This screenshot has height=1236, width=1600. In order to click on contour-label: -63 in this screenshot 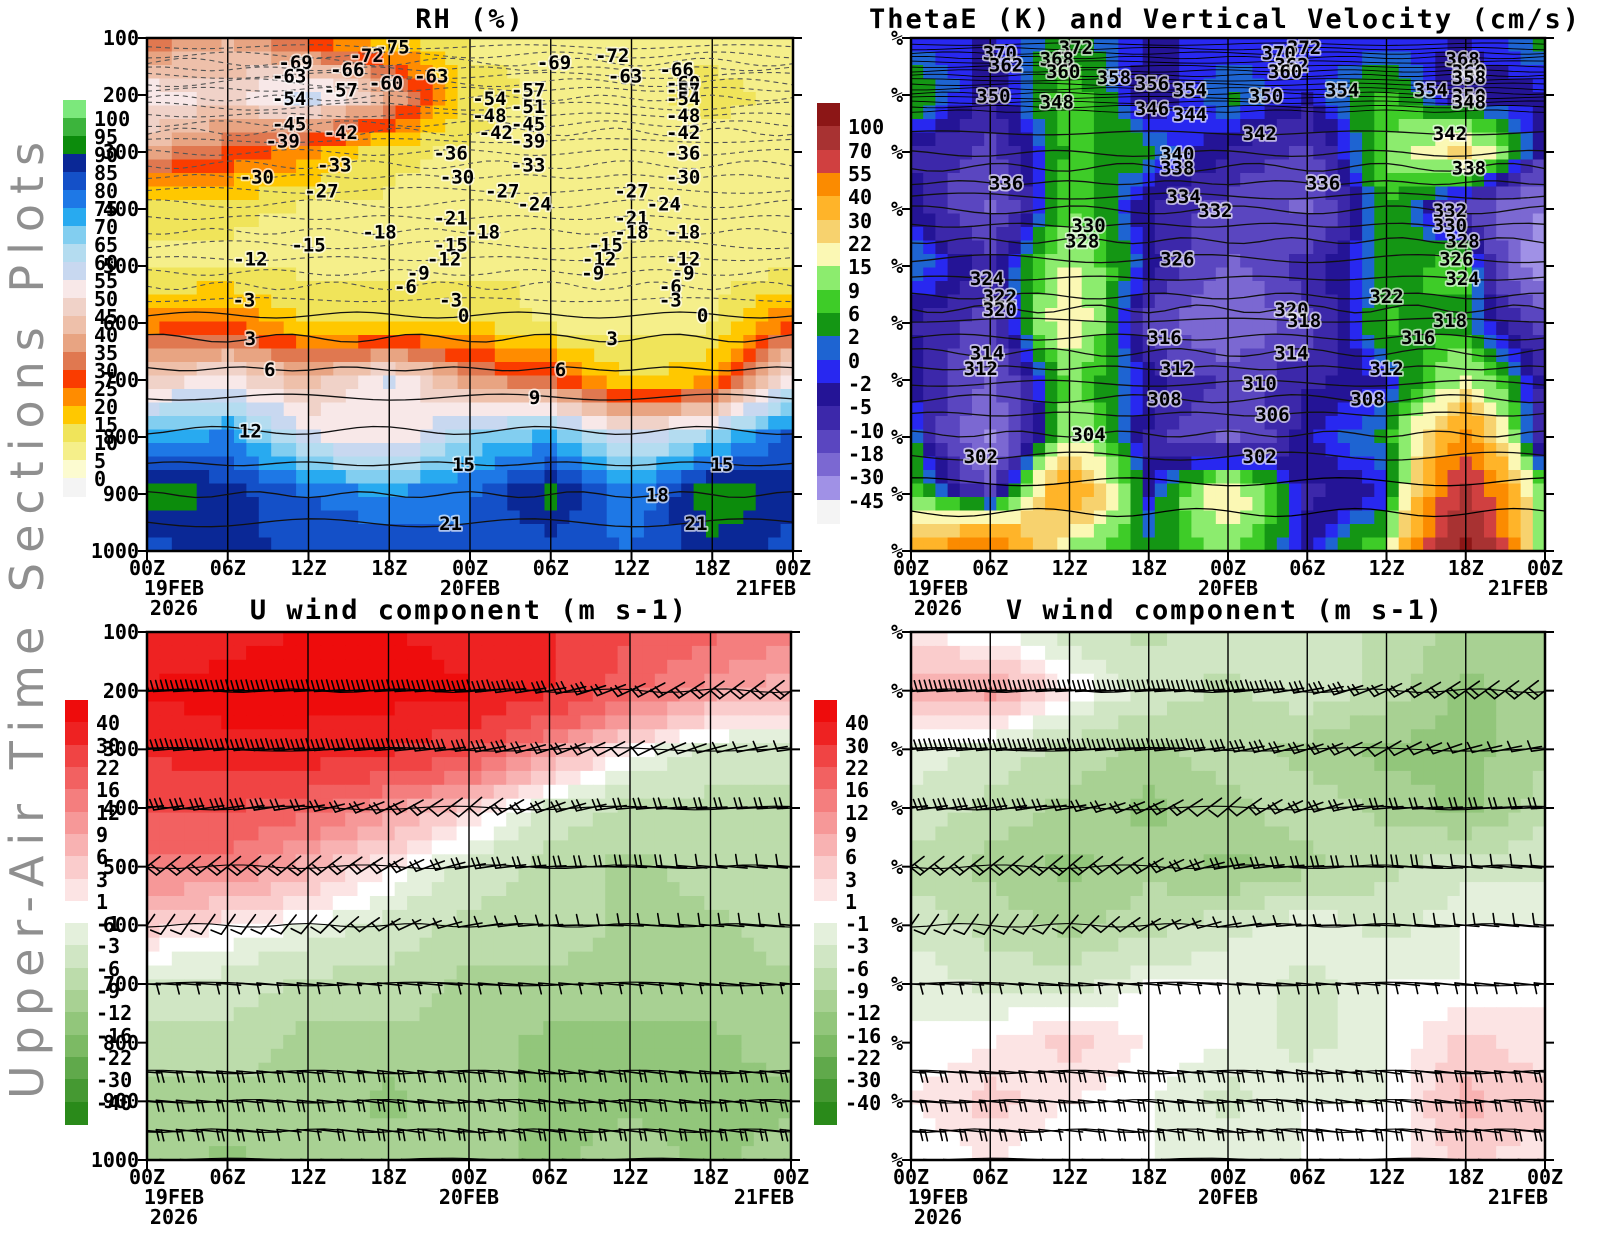, I will do `click(289, 76)`.